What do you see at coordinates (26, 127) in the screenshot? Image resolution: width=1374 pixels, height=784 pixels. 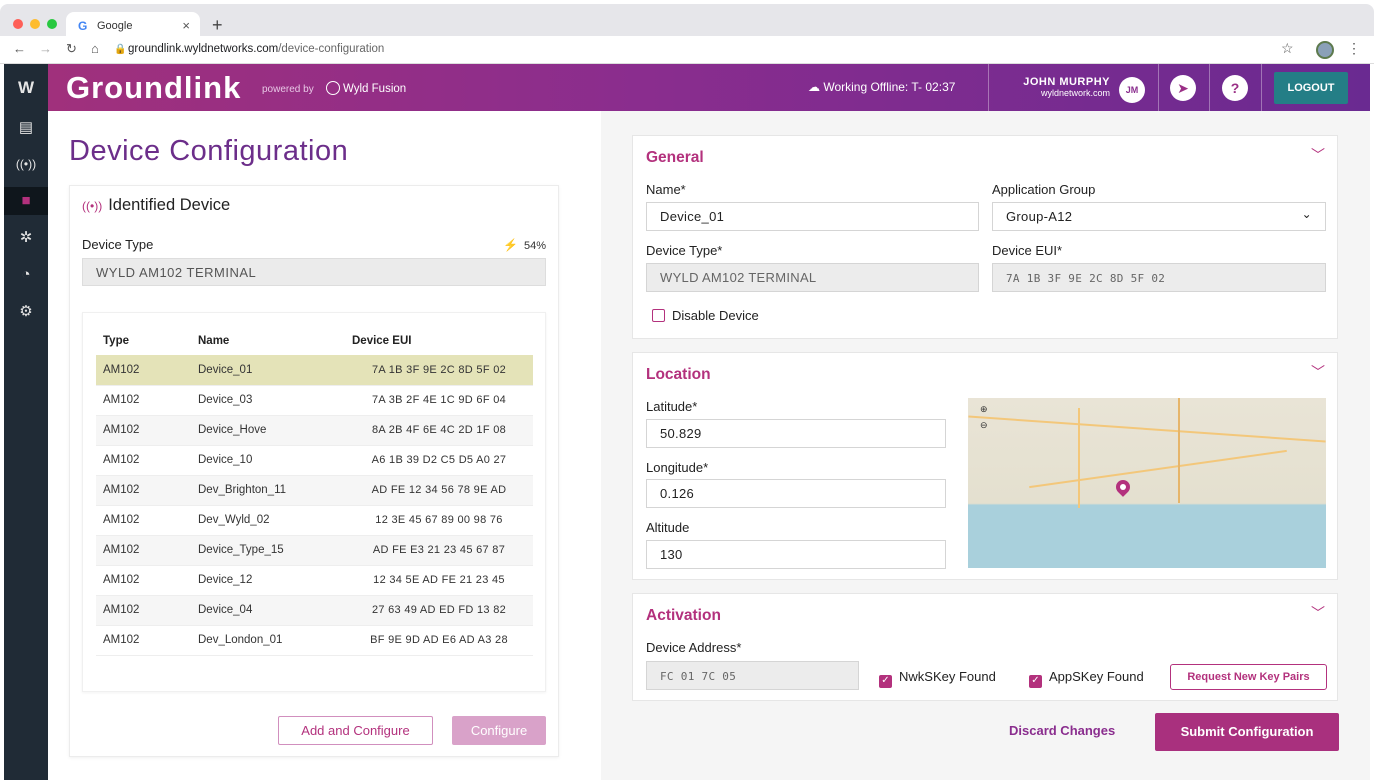 I see `dashboard-icon: ▤` at bounding box center [26, 127].